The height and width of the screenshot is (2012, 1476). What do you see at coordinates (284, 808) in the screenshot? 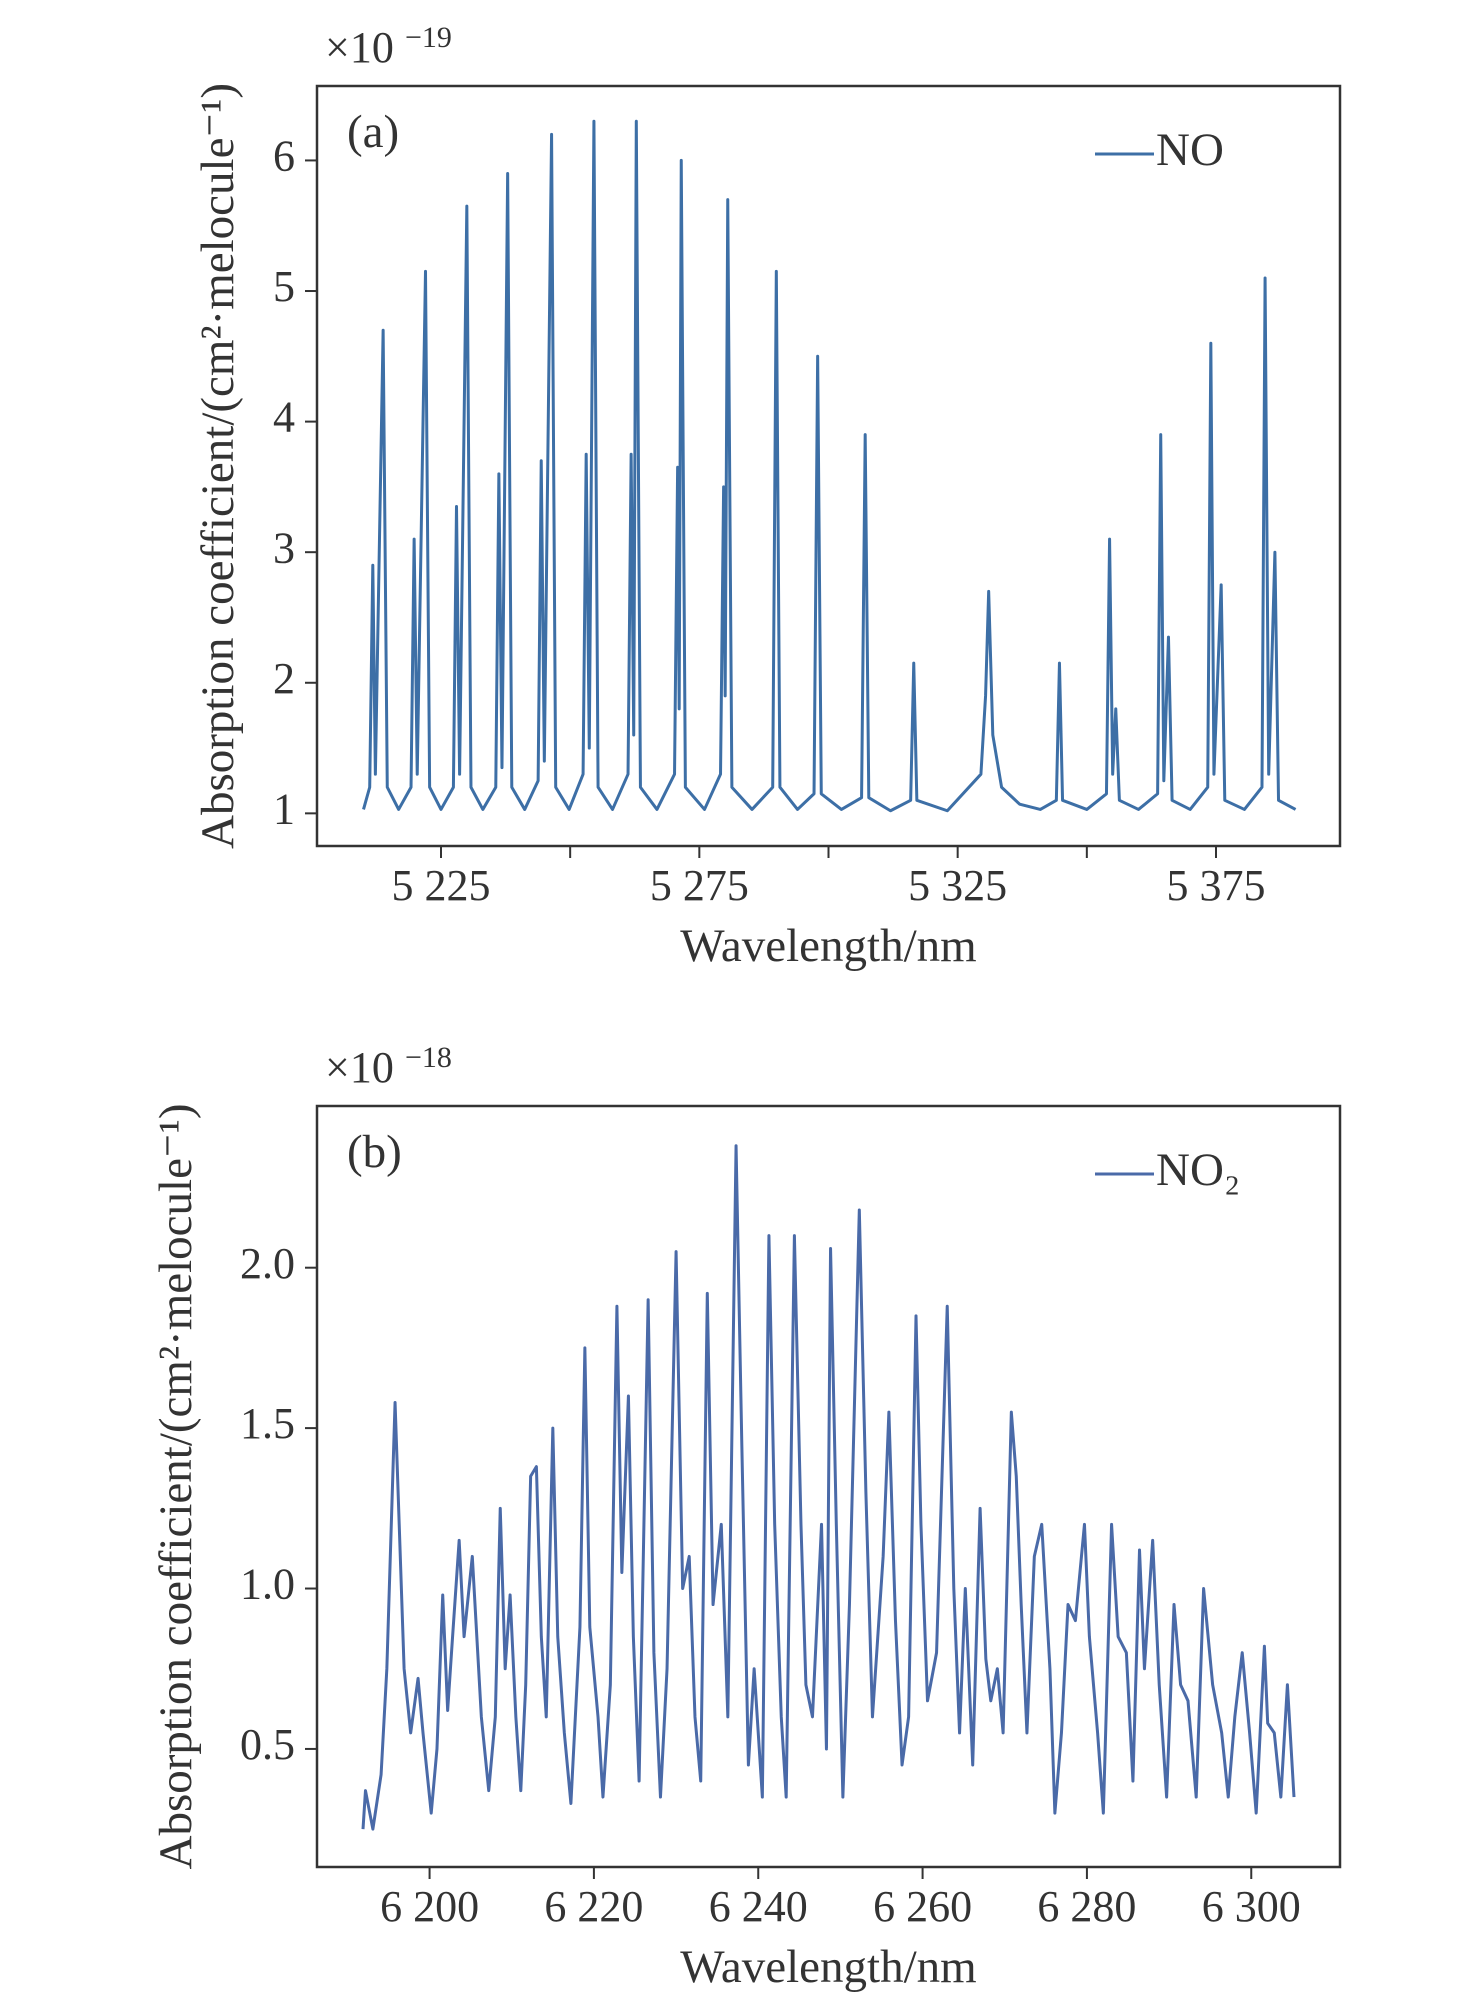
I see `y-tick-label: 1` at bounding box center [284, 808].